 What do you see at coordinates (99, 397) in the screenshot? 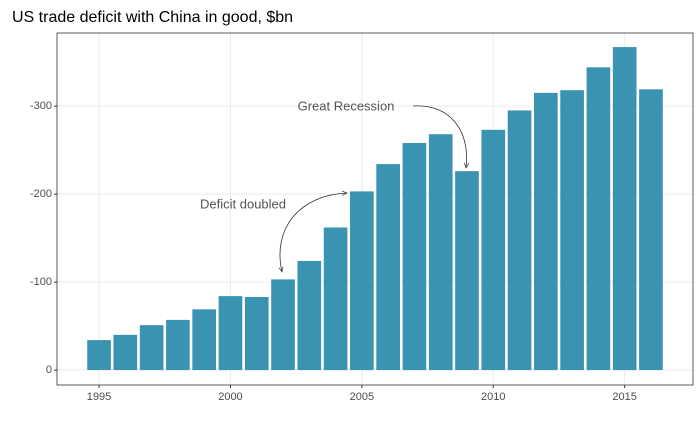
I see `x-tick-label: 1995` at bounding box center [99, 397].